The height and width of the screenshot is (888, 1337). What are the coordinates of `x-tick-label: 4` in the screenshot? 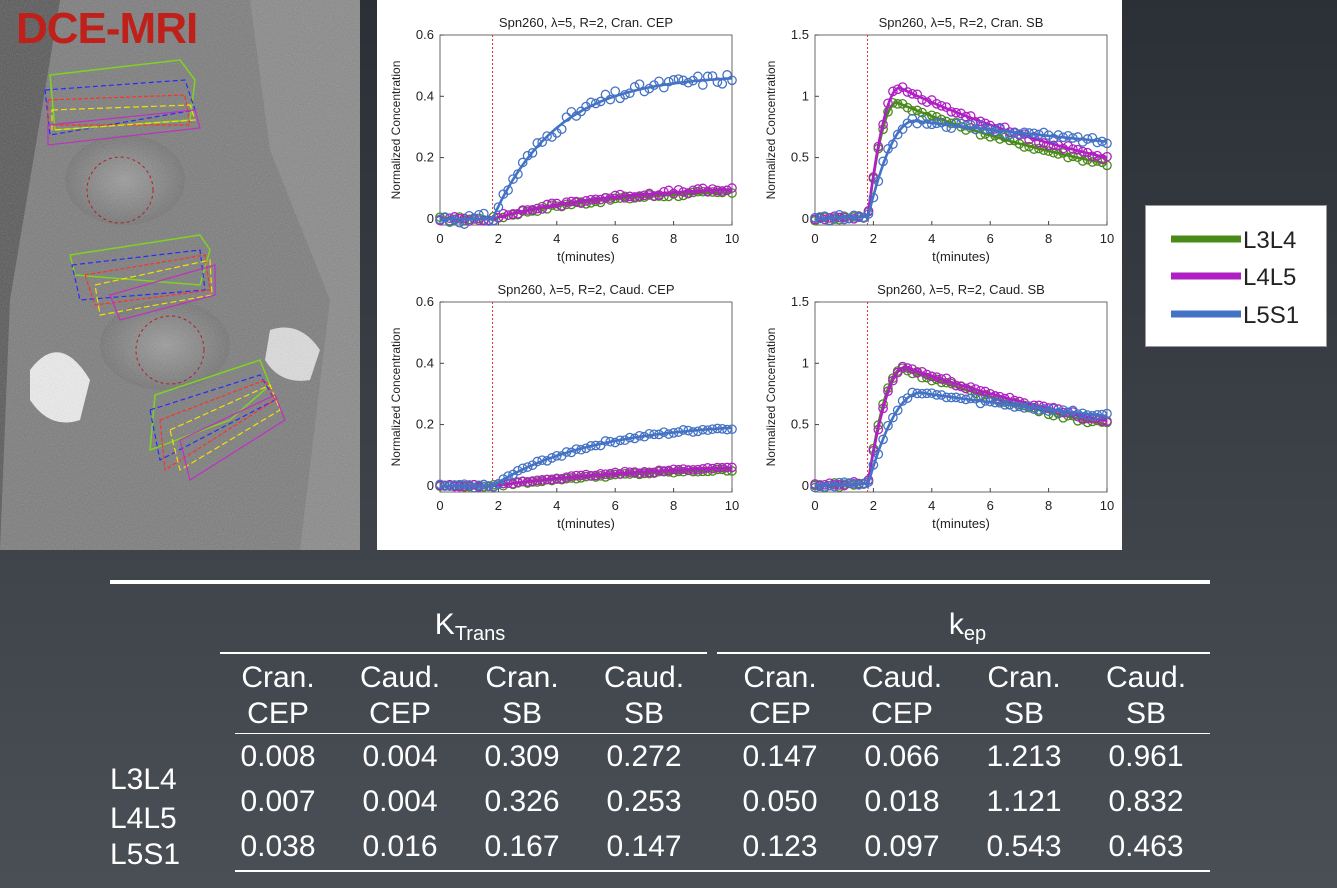 It's located at (556, 238).